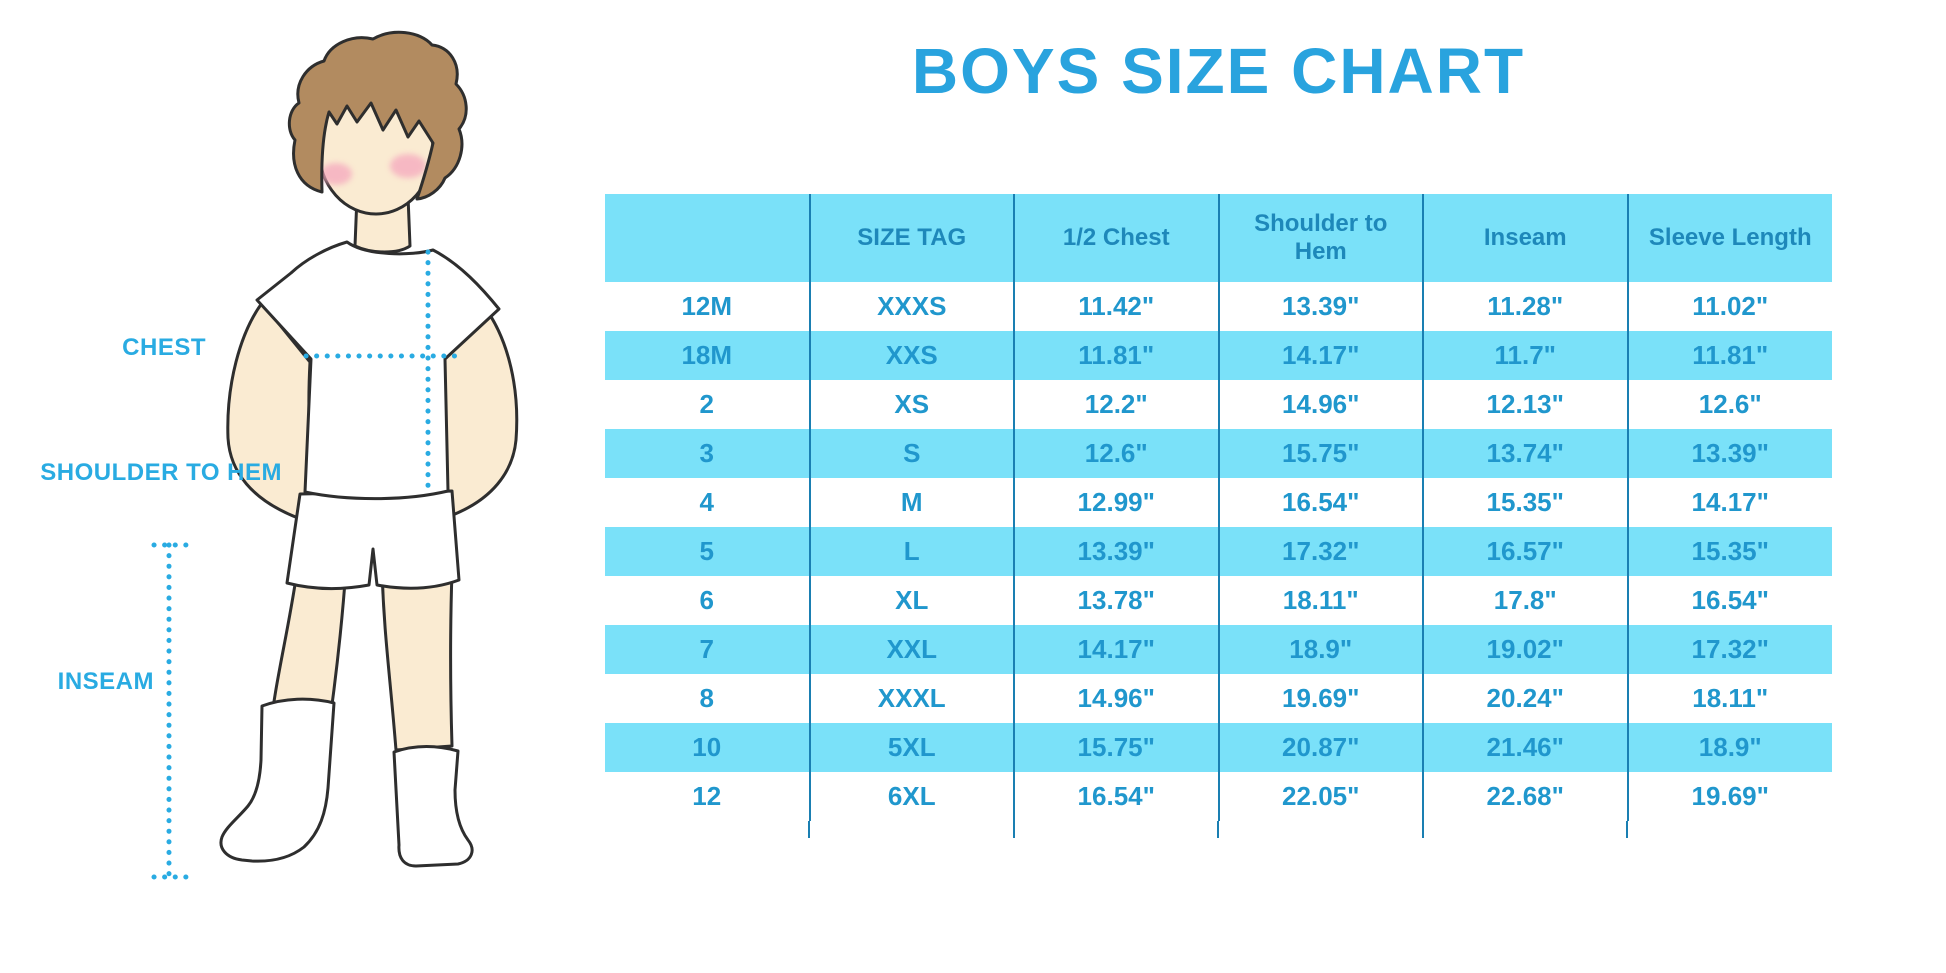 The image size is (1946, 973). What do you see at coordinates (1116, 600) in the screenshot?
I see `table-cell: 13.78"` at bounding box center [1116, 600].